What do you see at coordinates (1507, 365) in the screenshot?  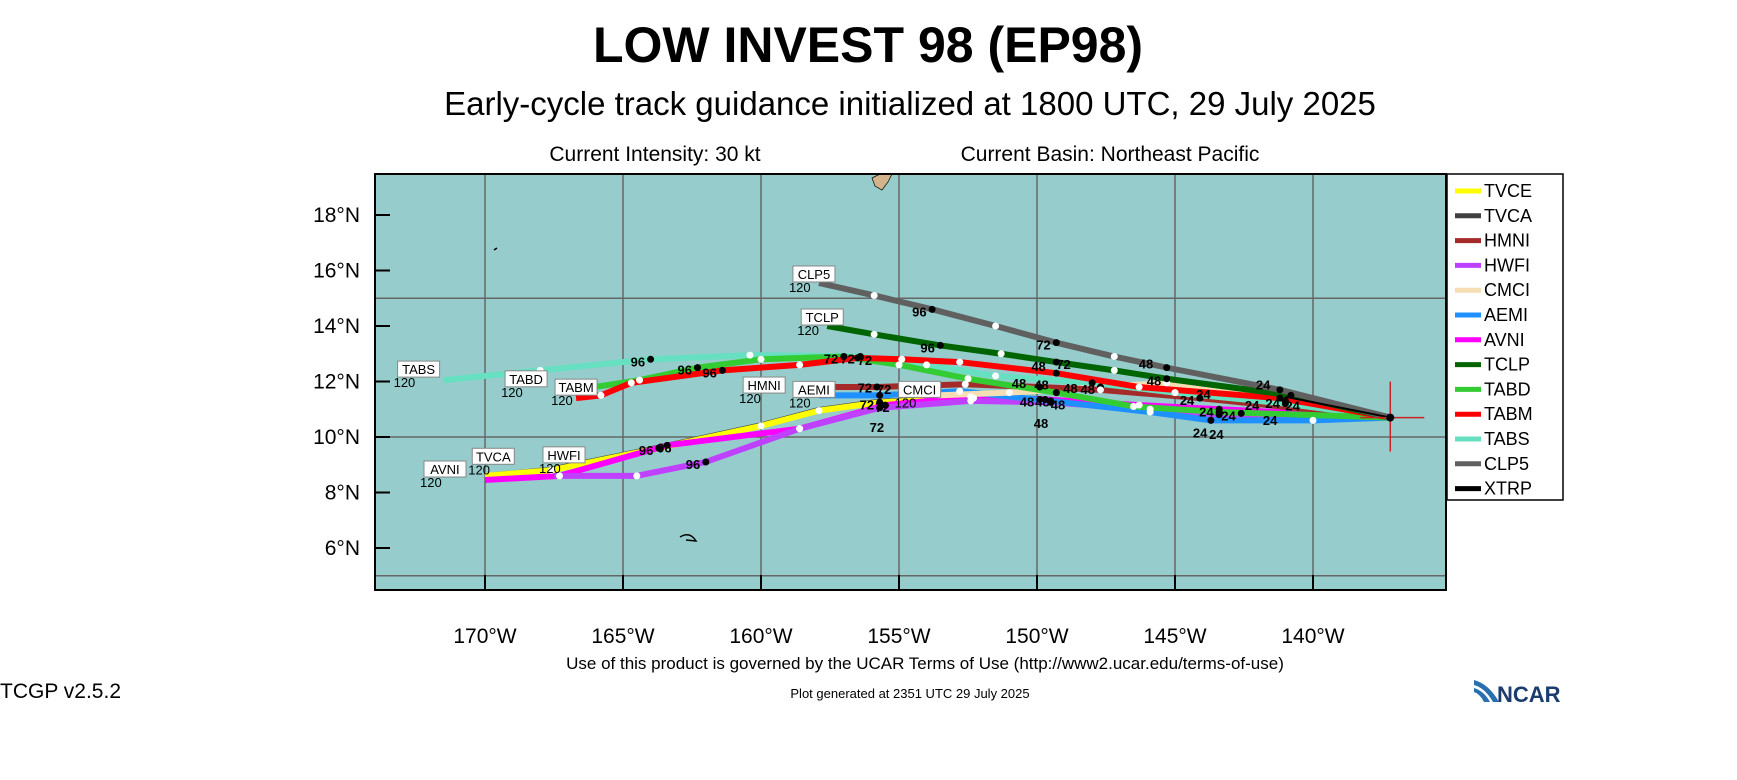 I see `legend-entry-tclp: TCLP` at bounding box center [1507, 365].